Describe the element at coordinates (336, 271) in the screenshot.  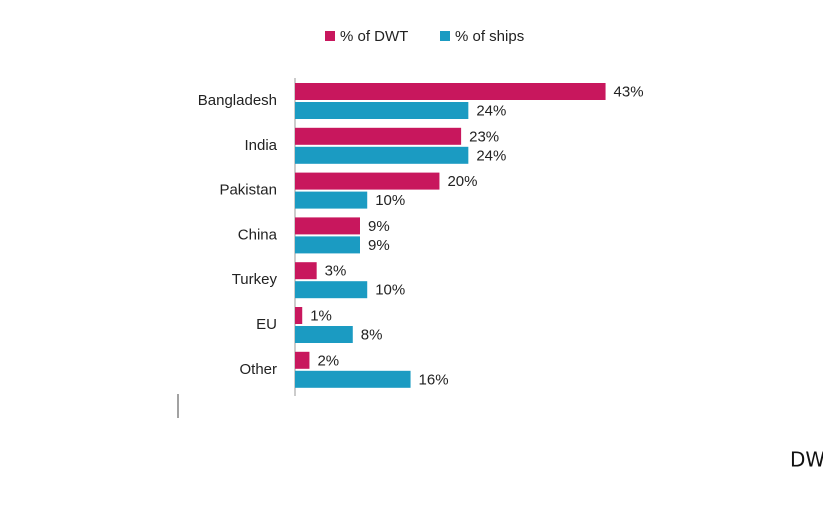
I see `value-label: 3%` at that location.